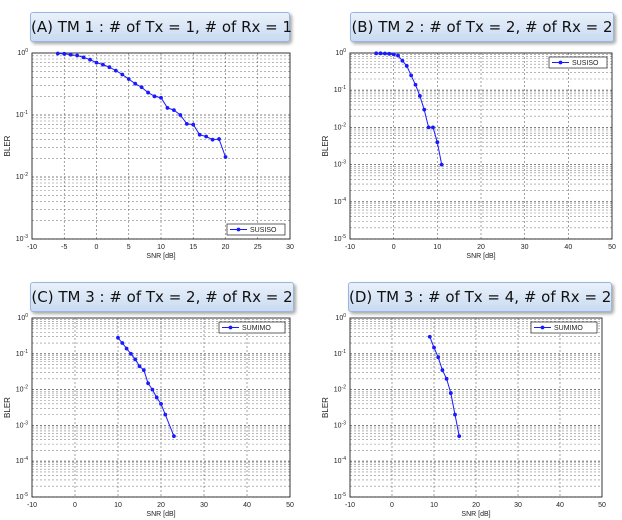  I want to click on y-tick-label: 10⁻⁵, so click(22, 496).